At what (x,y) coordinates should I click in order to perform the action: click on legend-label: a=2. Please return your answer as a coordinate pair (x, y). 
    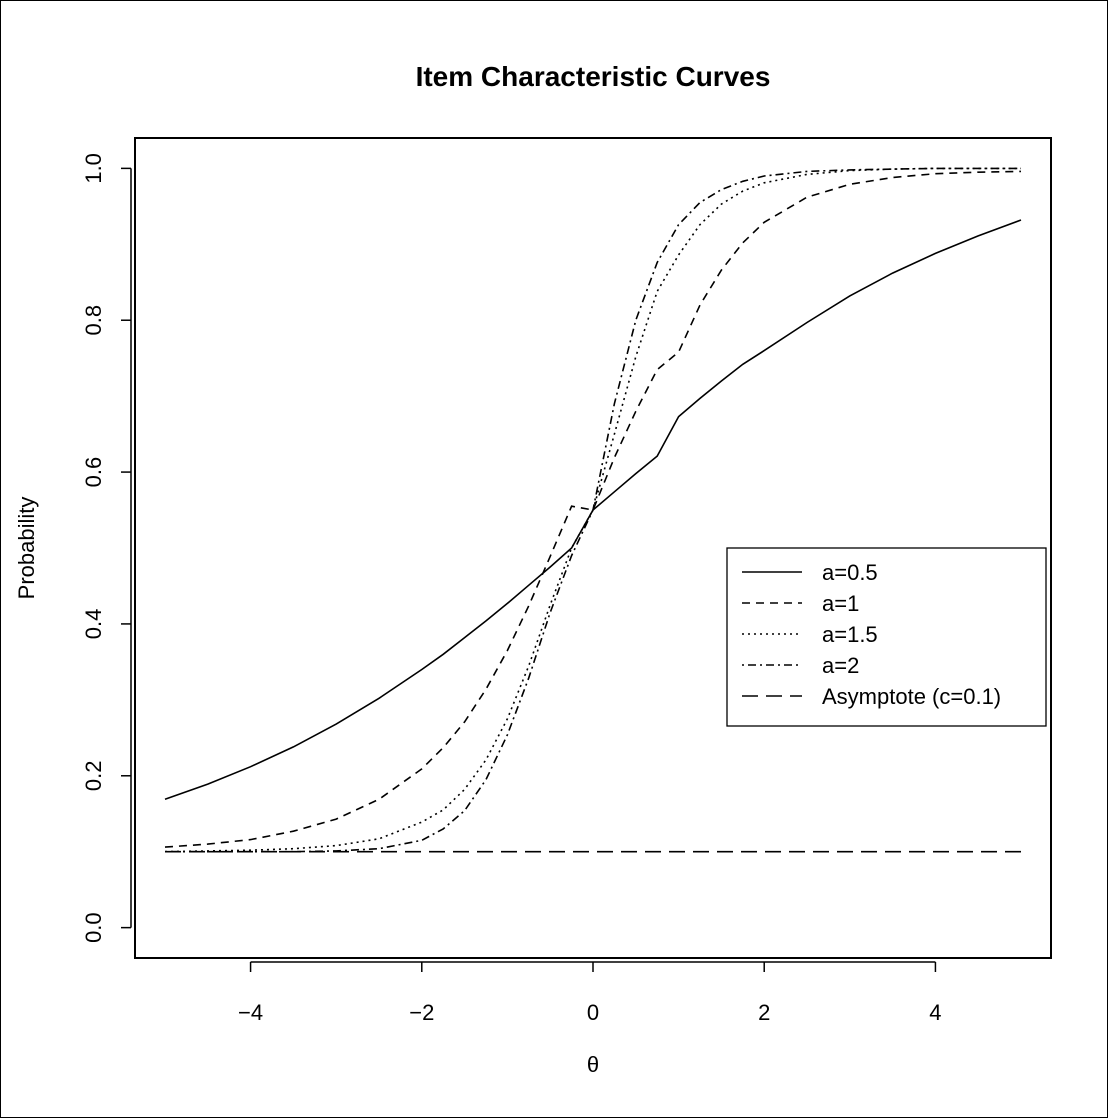
    Looking at the image, I should click on (840, 665).